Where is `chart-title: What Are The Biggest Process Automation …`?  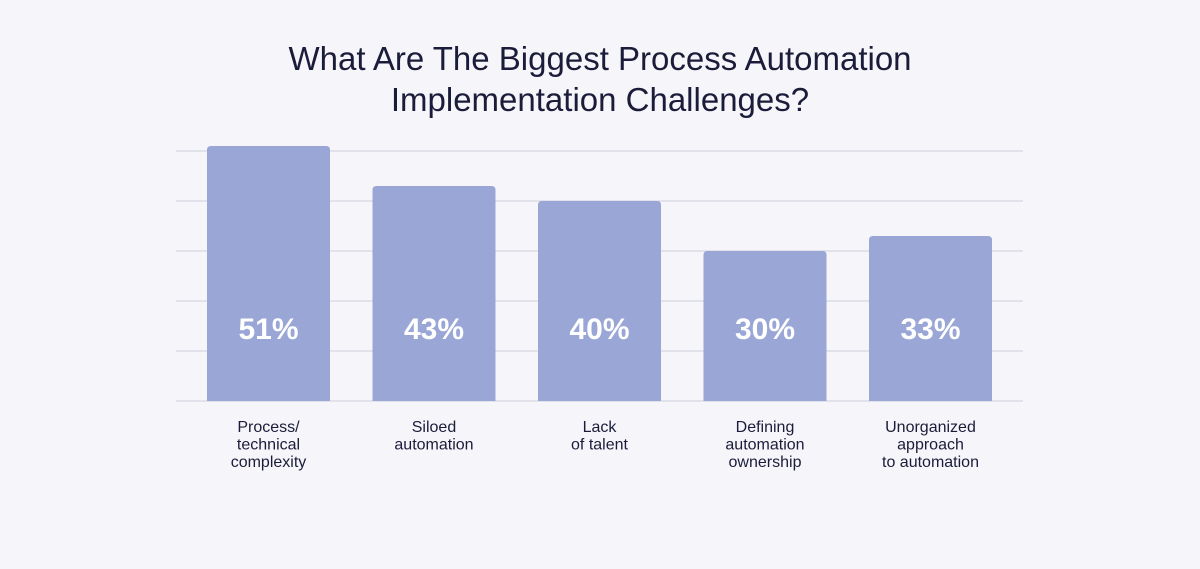 chart-title: What Are The Biggest Process Automation … is located at coordinates (600, 79).